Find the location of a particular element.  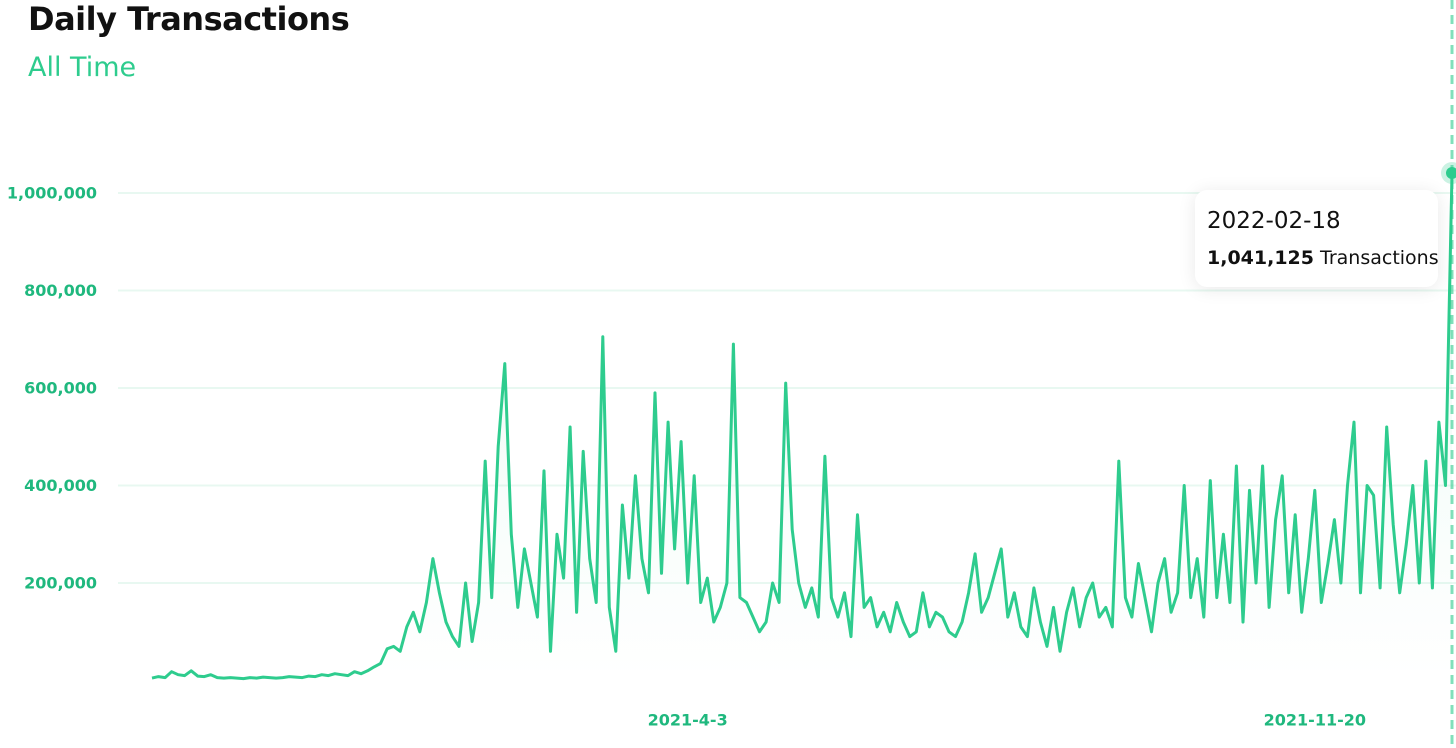

chart-subtitle: All Time is located at coordinates (82, 67).